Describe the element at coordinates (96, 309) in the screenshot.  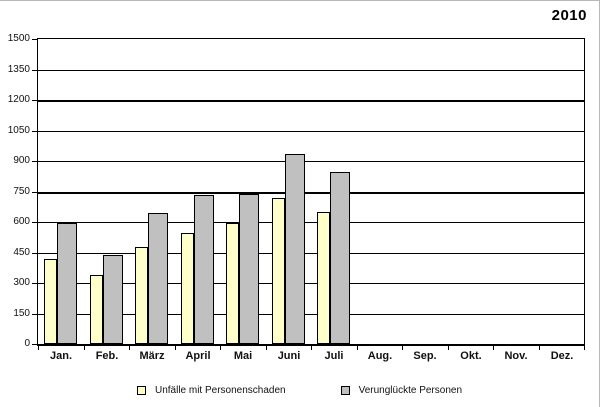
I see `bar-feb-unfllemitper` at that location.